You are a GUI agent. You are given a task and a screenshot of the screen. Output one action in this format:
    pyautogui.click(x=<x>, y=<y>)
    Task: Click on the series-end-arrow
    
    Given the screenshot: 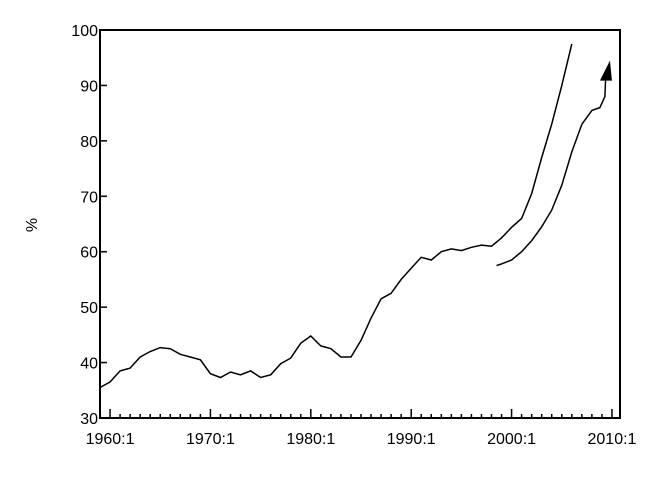 What is the action you would take?
    pyautogui.click(x=605, y=70)
    